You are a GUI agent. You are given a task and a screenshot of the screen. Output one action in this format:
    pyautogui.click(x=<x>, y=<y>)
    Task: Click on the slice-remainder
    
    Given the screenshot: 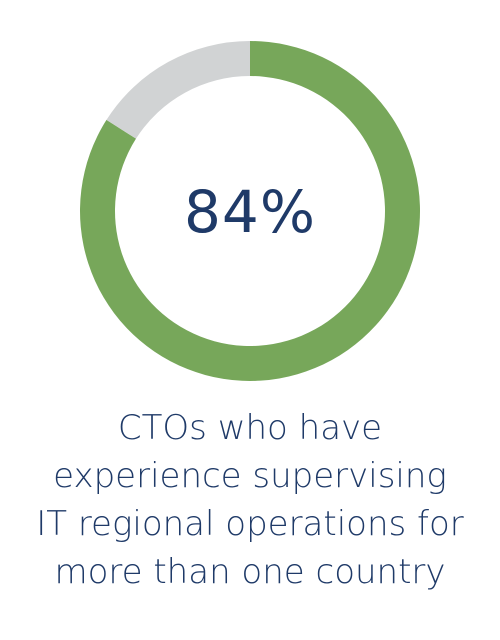 What is the action you would take?
    pyautogui.click(x=178, y=90)
    